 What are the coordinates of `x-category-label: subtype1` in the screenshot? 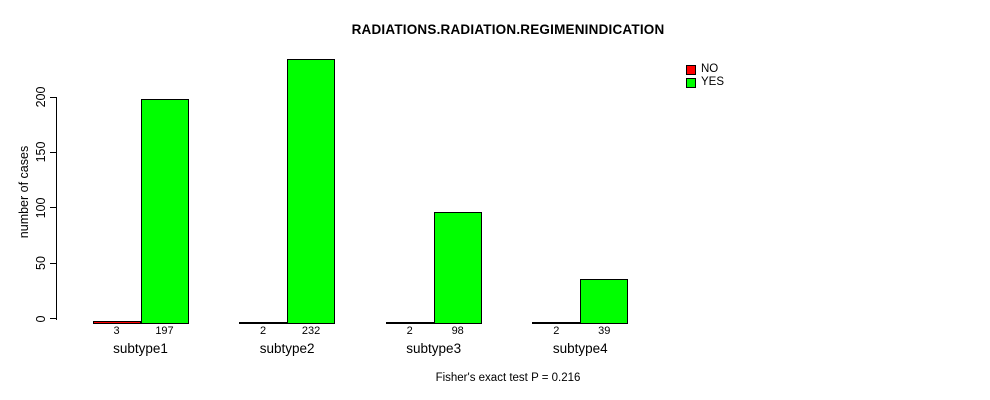 It's located at (140, 348).